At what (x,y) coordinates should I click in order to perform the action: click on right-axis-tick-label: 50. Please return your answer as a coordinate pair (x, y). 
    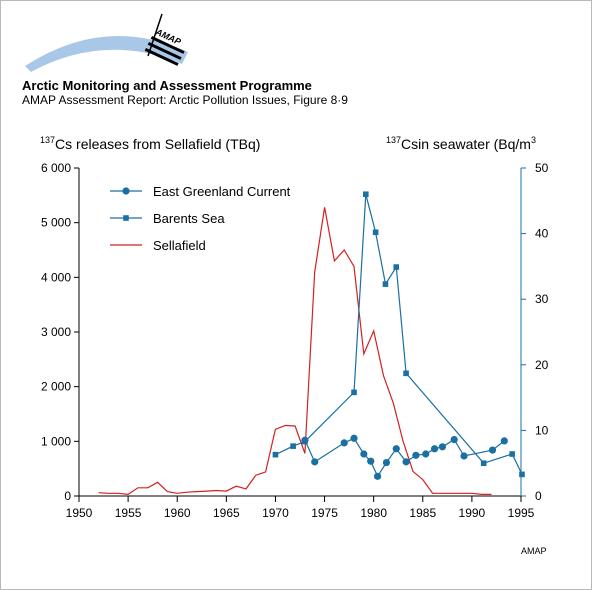
    Looking at the image, I should click on (542, 168).